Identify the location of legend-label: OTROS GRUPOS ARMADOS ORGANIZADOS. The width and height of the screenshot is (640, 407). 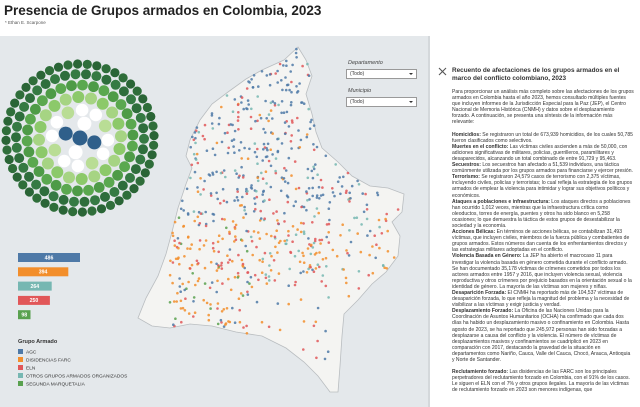
(76, 376).